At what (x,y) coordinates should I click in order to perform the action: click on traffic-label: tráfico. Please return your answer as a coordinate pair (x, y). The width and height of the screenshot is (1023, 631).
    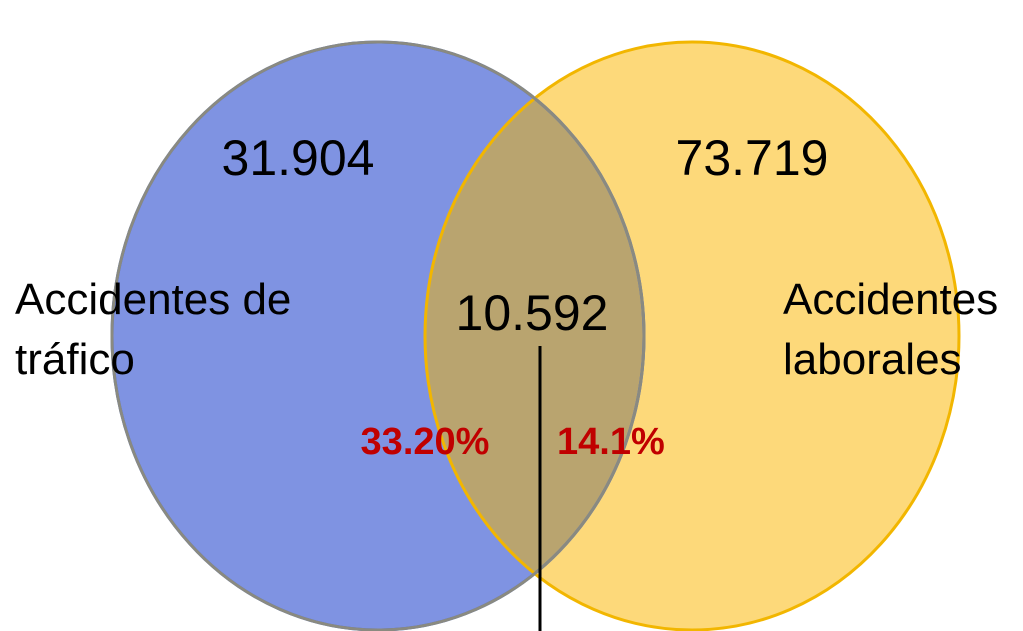
    Looking at the image, I should click on (75, 359).